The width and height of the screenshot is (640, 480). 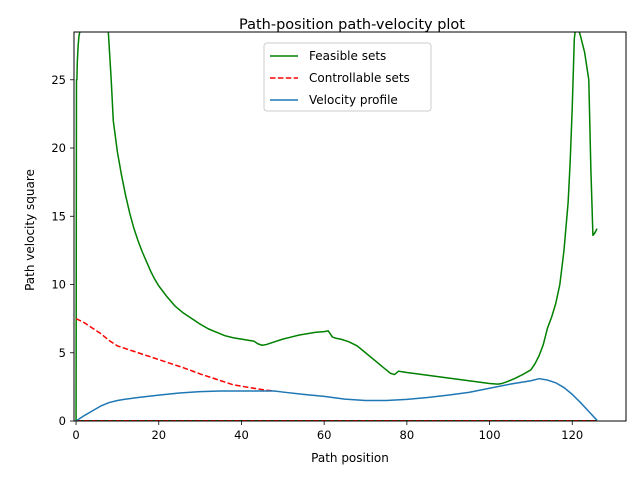 I want to click on y-tick-label: 10, so click(x=58, y=285).